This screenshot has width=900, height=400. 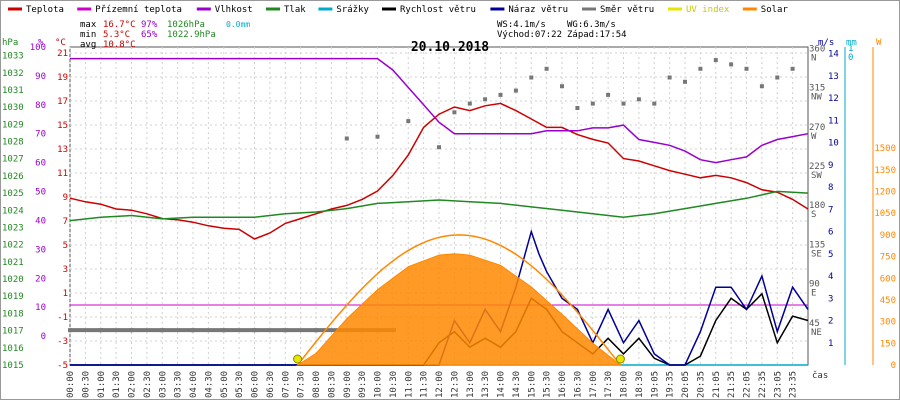 What do you see at coordinates (13, 211) in the screenshot?
I see `pressure-tick-label: 1024` at bounding box center [13, 211].